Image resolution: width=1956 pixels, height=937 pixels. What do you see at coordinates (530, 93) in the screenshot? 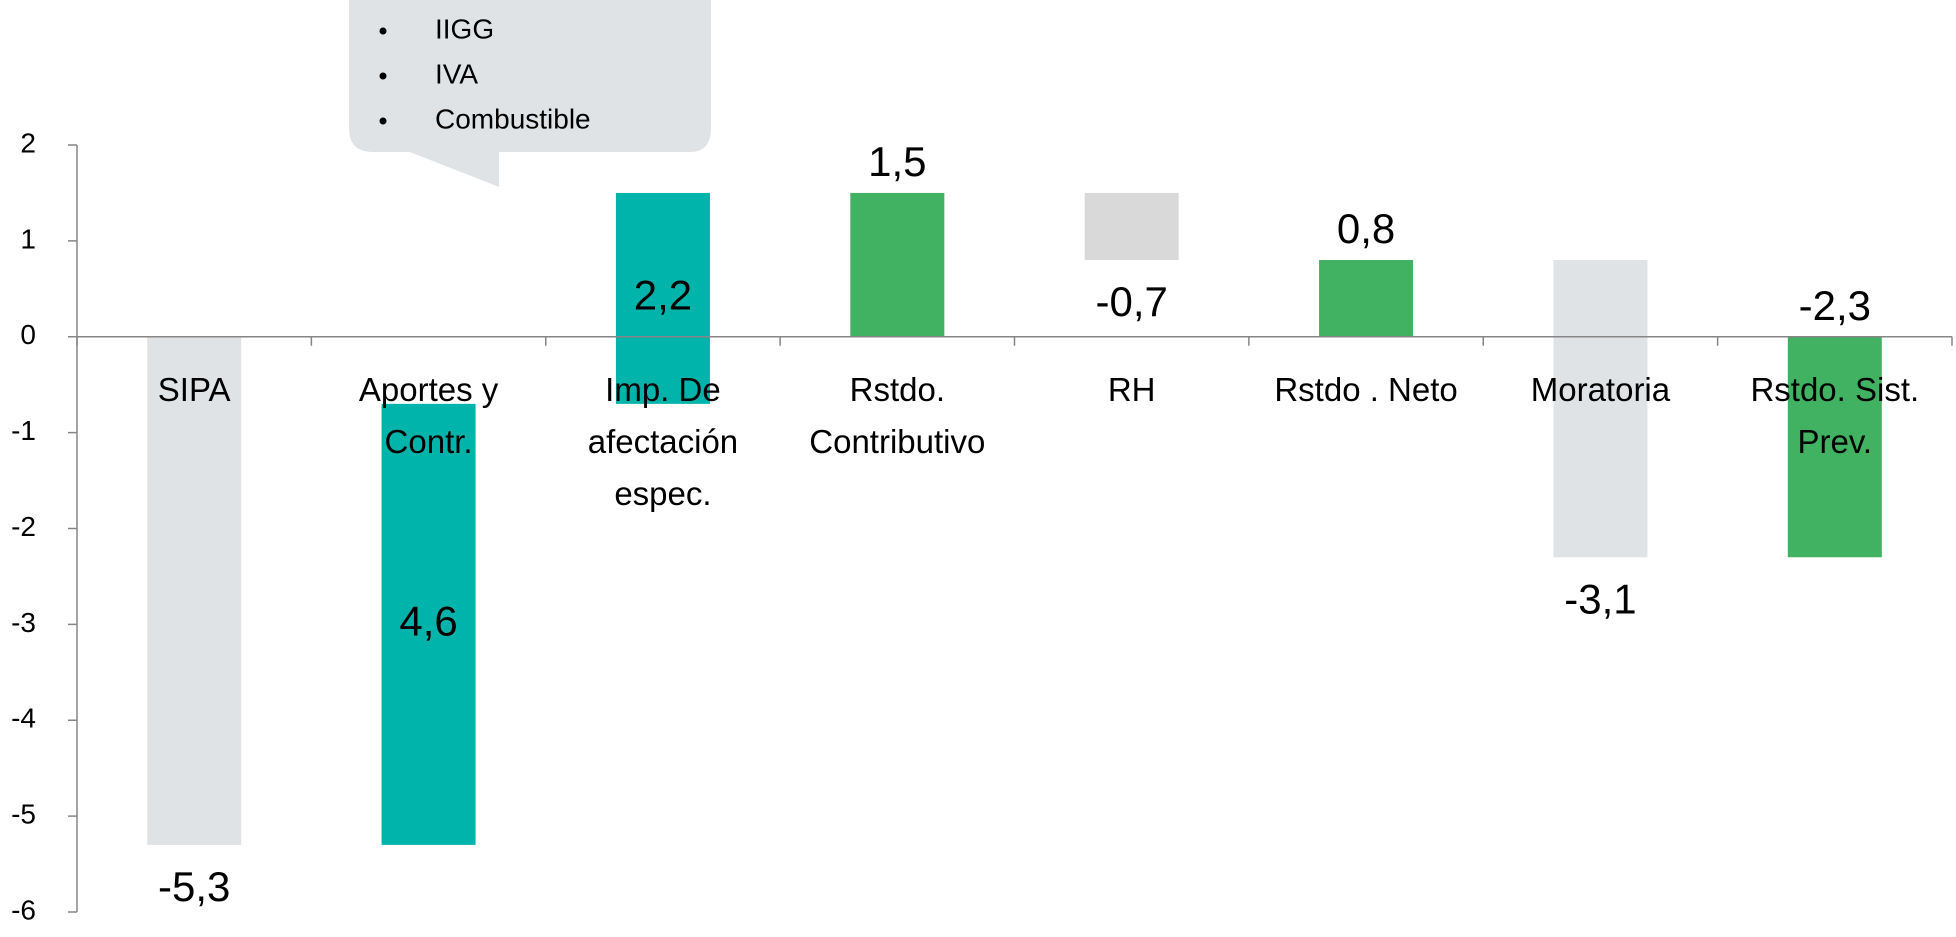
I see `callout` at bounding box center [530, 93].